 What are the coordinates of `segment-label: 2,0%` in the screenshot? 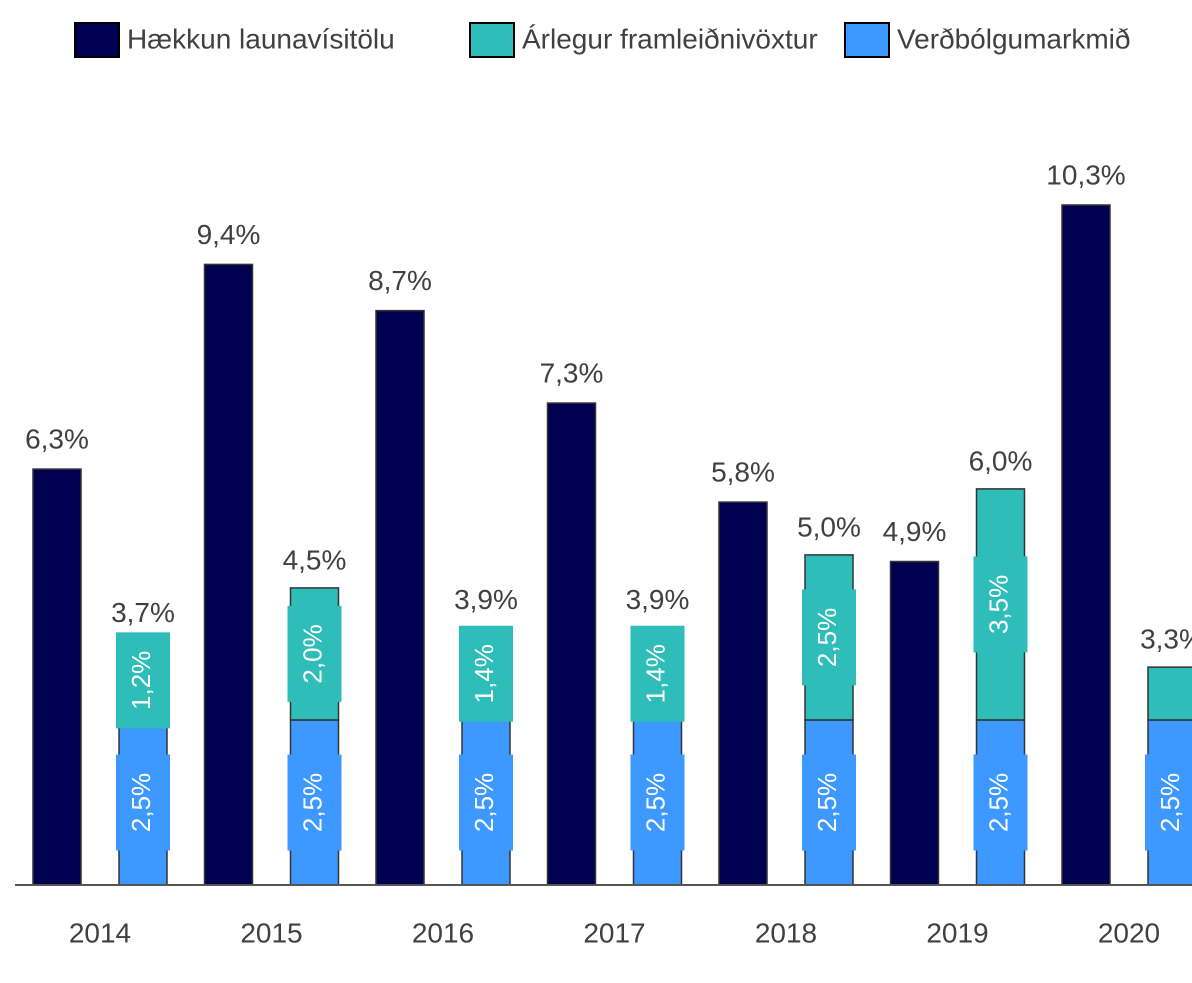 It's located at (312, 653).